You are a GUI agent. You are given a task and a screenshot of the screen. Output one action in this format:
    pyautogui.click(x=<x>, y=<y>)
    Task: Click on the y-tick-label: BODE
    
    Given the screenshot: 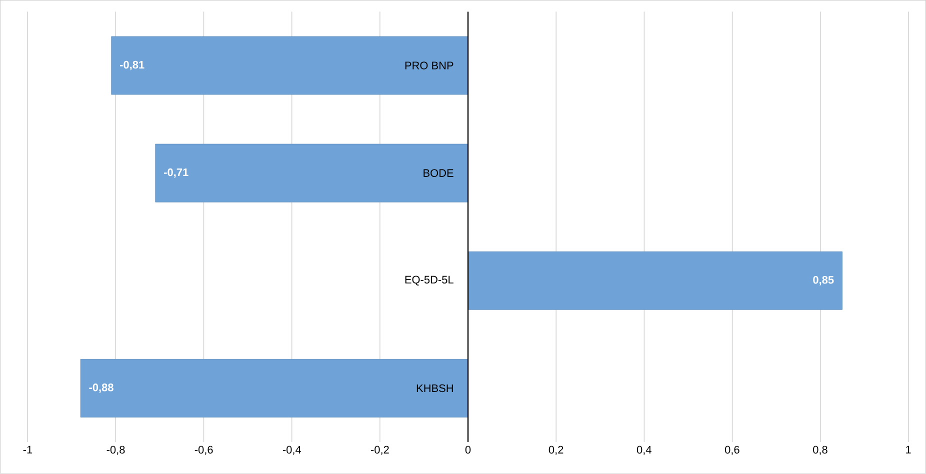 What is the action you would take?
    pyautogui.click(x=439, y=173)
    